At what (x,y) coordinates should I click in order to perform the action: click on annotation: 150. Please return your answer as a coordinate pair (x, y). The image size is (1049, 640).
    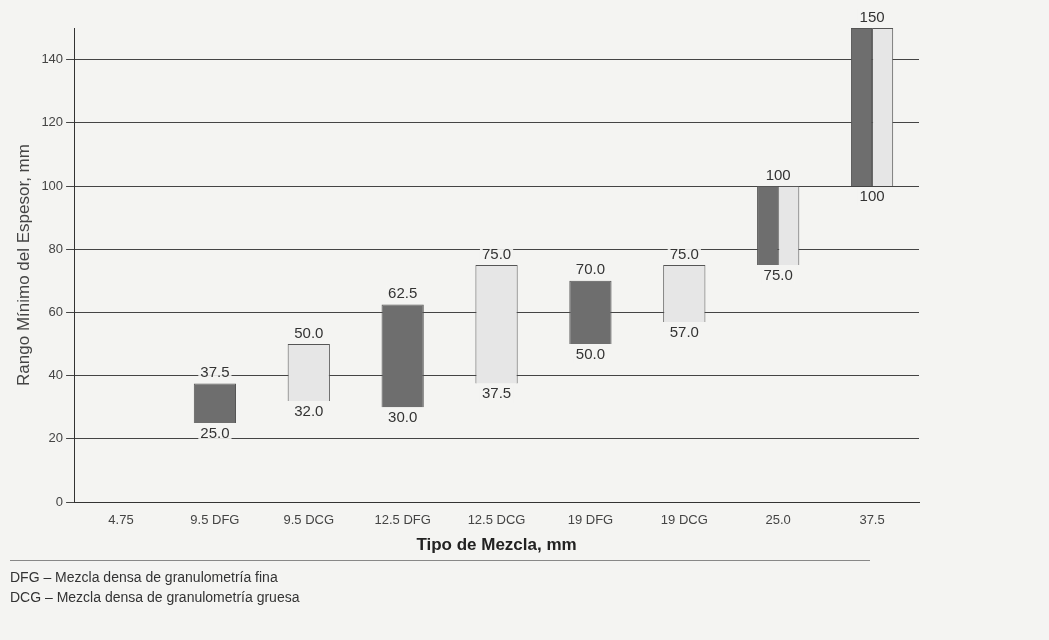
    Looking at the image, I should click on (872, 16).